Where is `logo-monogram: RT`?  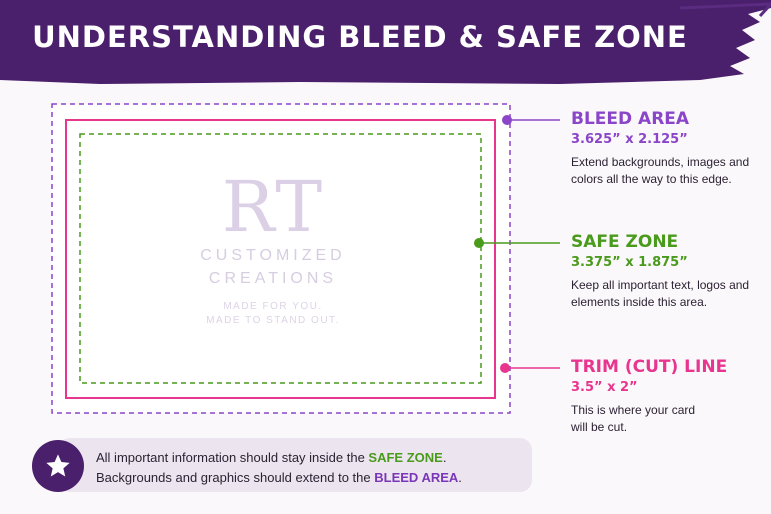 logo-monogram: RT is located at coordinates (273, 207).